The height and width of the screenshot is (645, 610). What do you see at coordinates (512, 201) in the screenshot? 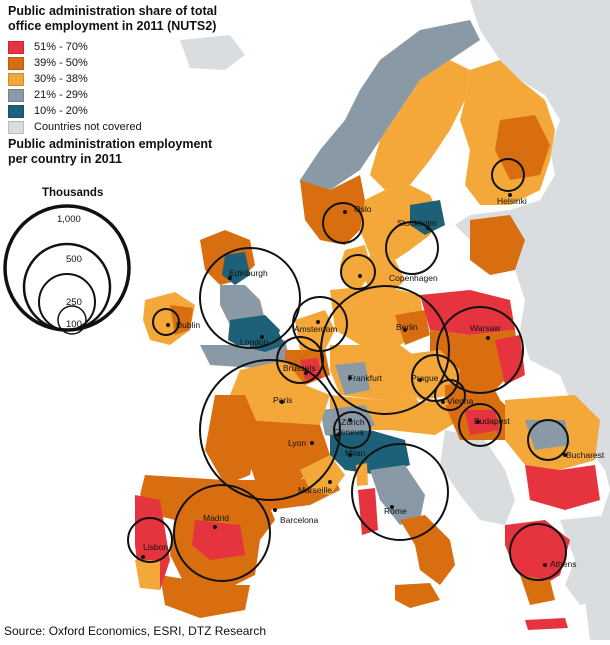
I see `city-label-helsinki: Helsinki` at bounding box center [512, 201].